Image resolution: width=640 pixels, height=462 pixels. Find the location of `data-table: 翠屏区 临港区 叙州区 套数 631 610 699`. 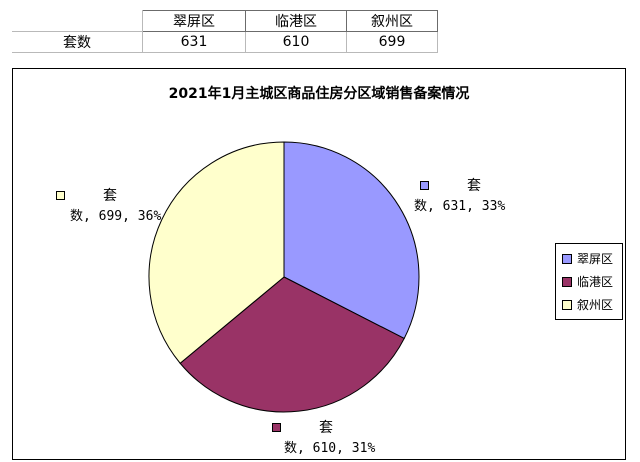

data-table: 翠屏区 临港区 叙州区 套数 631 610 699 is located at coordinates (225, 31).